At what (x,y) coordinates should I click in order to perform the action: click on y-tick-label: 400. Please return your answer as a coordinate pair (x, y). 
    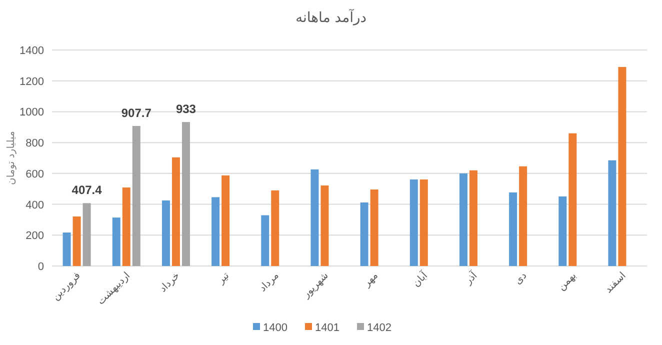
    Looking at the image, I should click on (35, 205).